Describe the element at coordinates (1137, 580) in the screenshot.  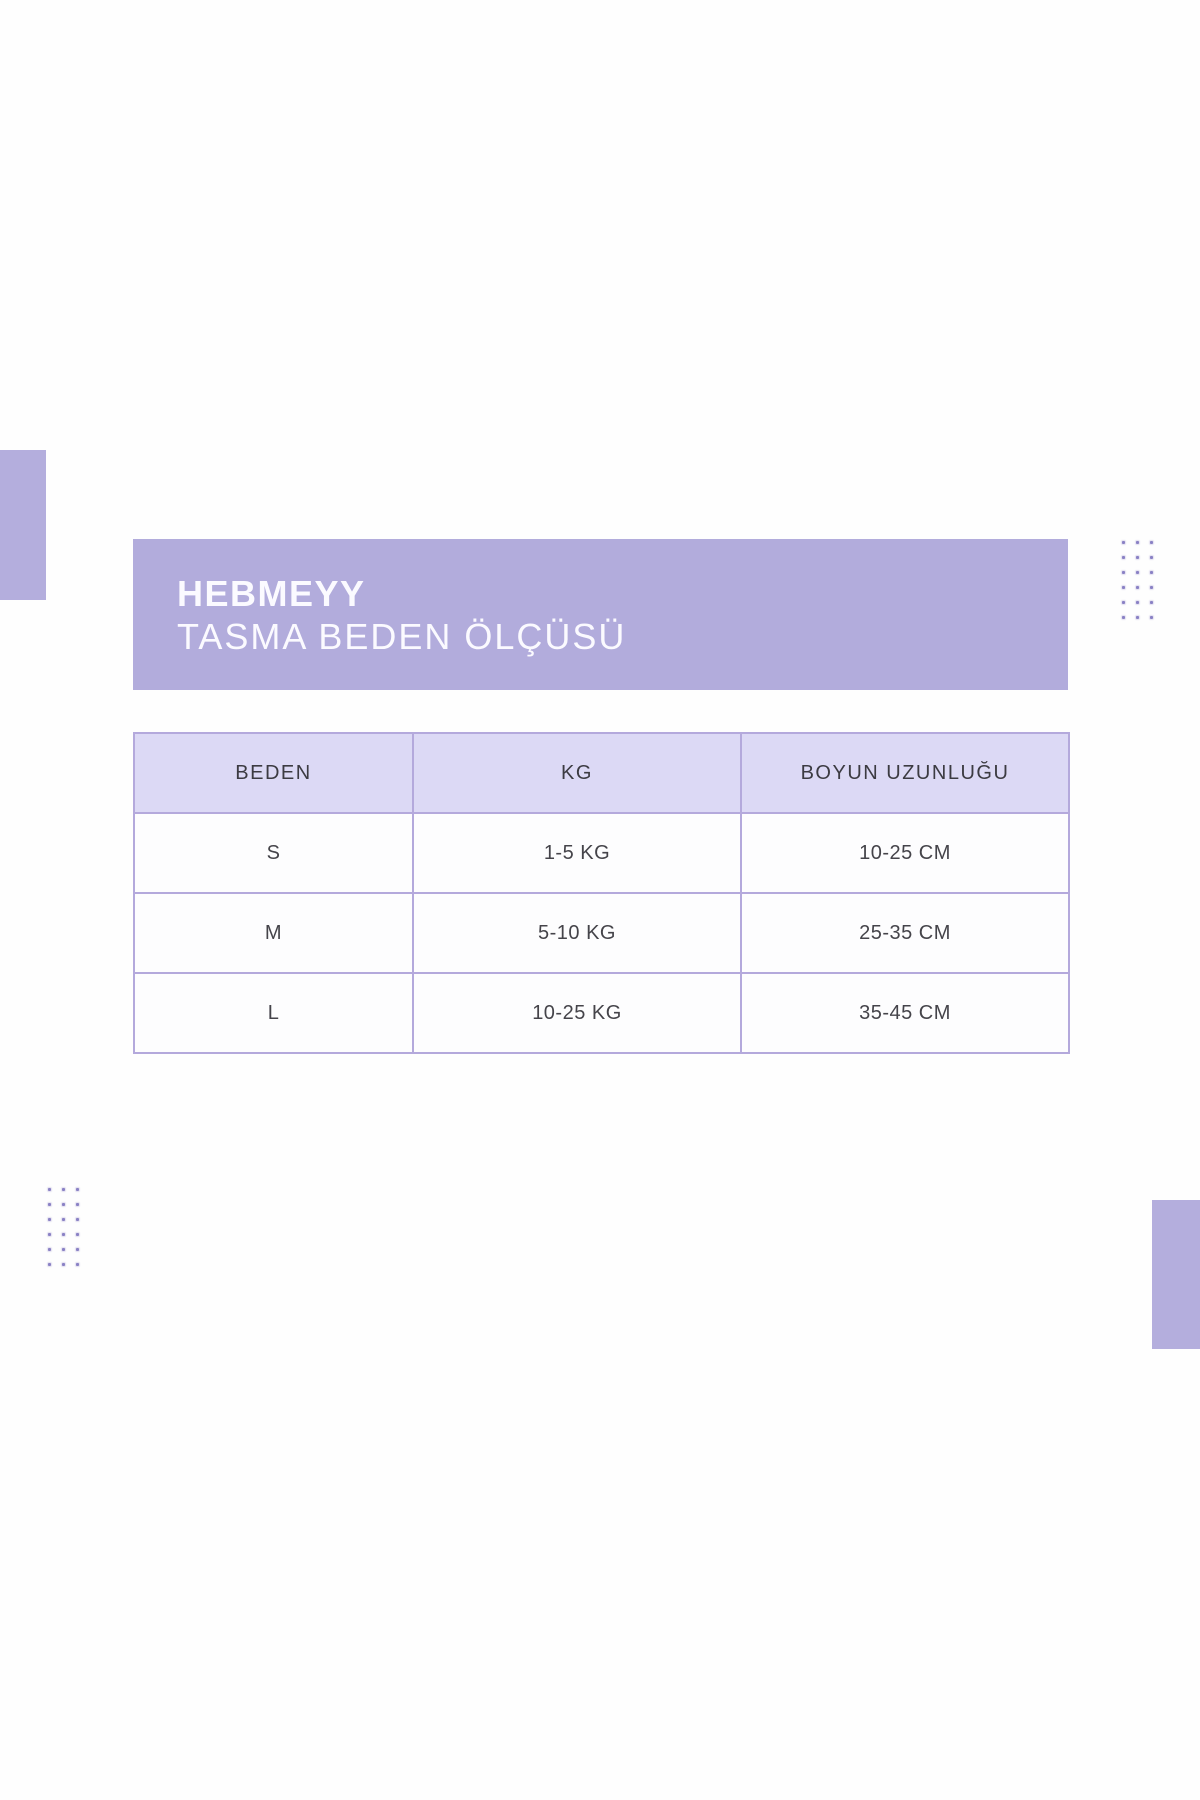
I see `dot-grid-top-right` at that location.